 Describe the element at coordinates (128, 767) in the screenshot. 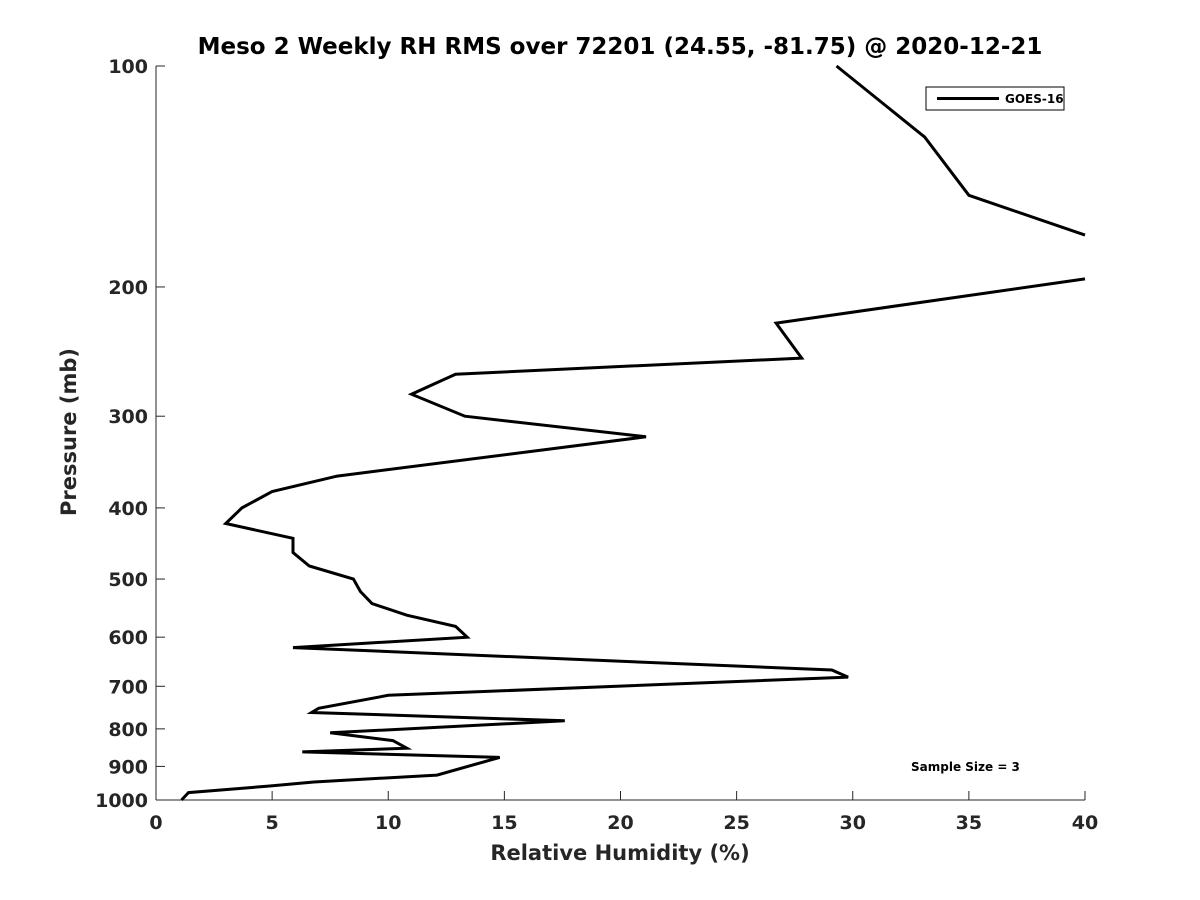

I see `y-tick-label: 900` at that location.